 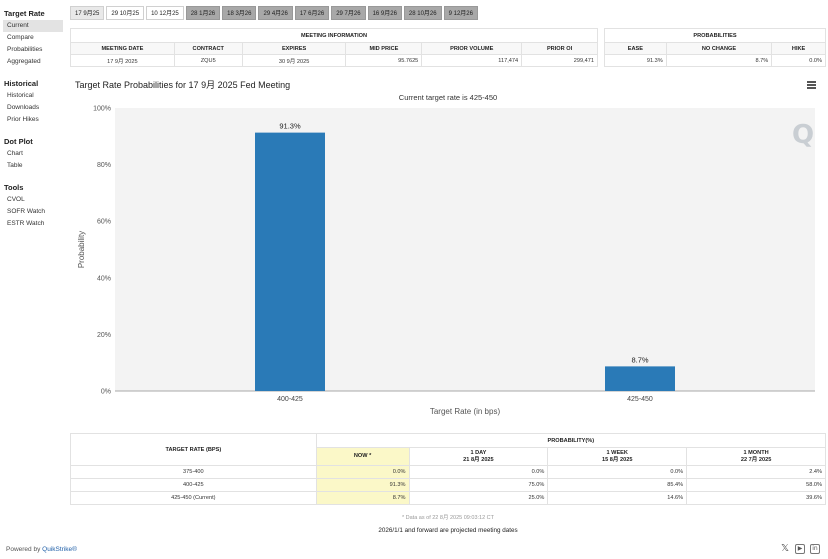 I want to click on x-icon: 𝕏, so click(x=785, y=548).